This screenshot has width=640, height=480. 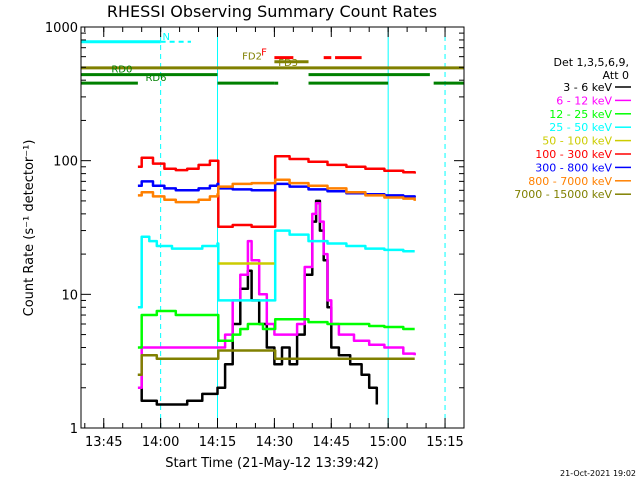 What do you see at coordinates (74, 429) in the screenshot?
I see `y-tick-label: 1` at bounding box center [74, 429].